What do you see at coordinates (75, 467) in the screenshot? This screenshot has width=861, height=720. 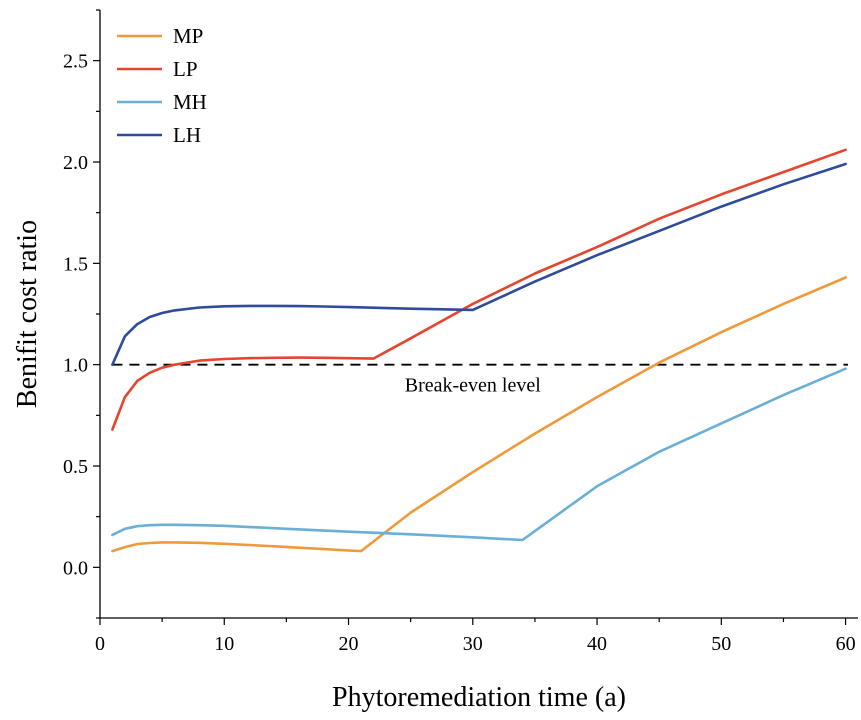 I see `y-tick-label: 0.5` at bounding box center [75, 467].